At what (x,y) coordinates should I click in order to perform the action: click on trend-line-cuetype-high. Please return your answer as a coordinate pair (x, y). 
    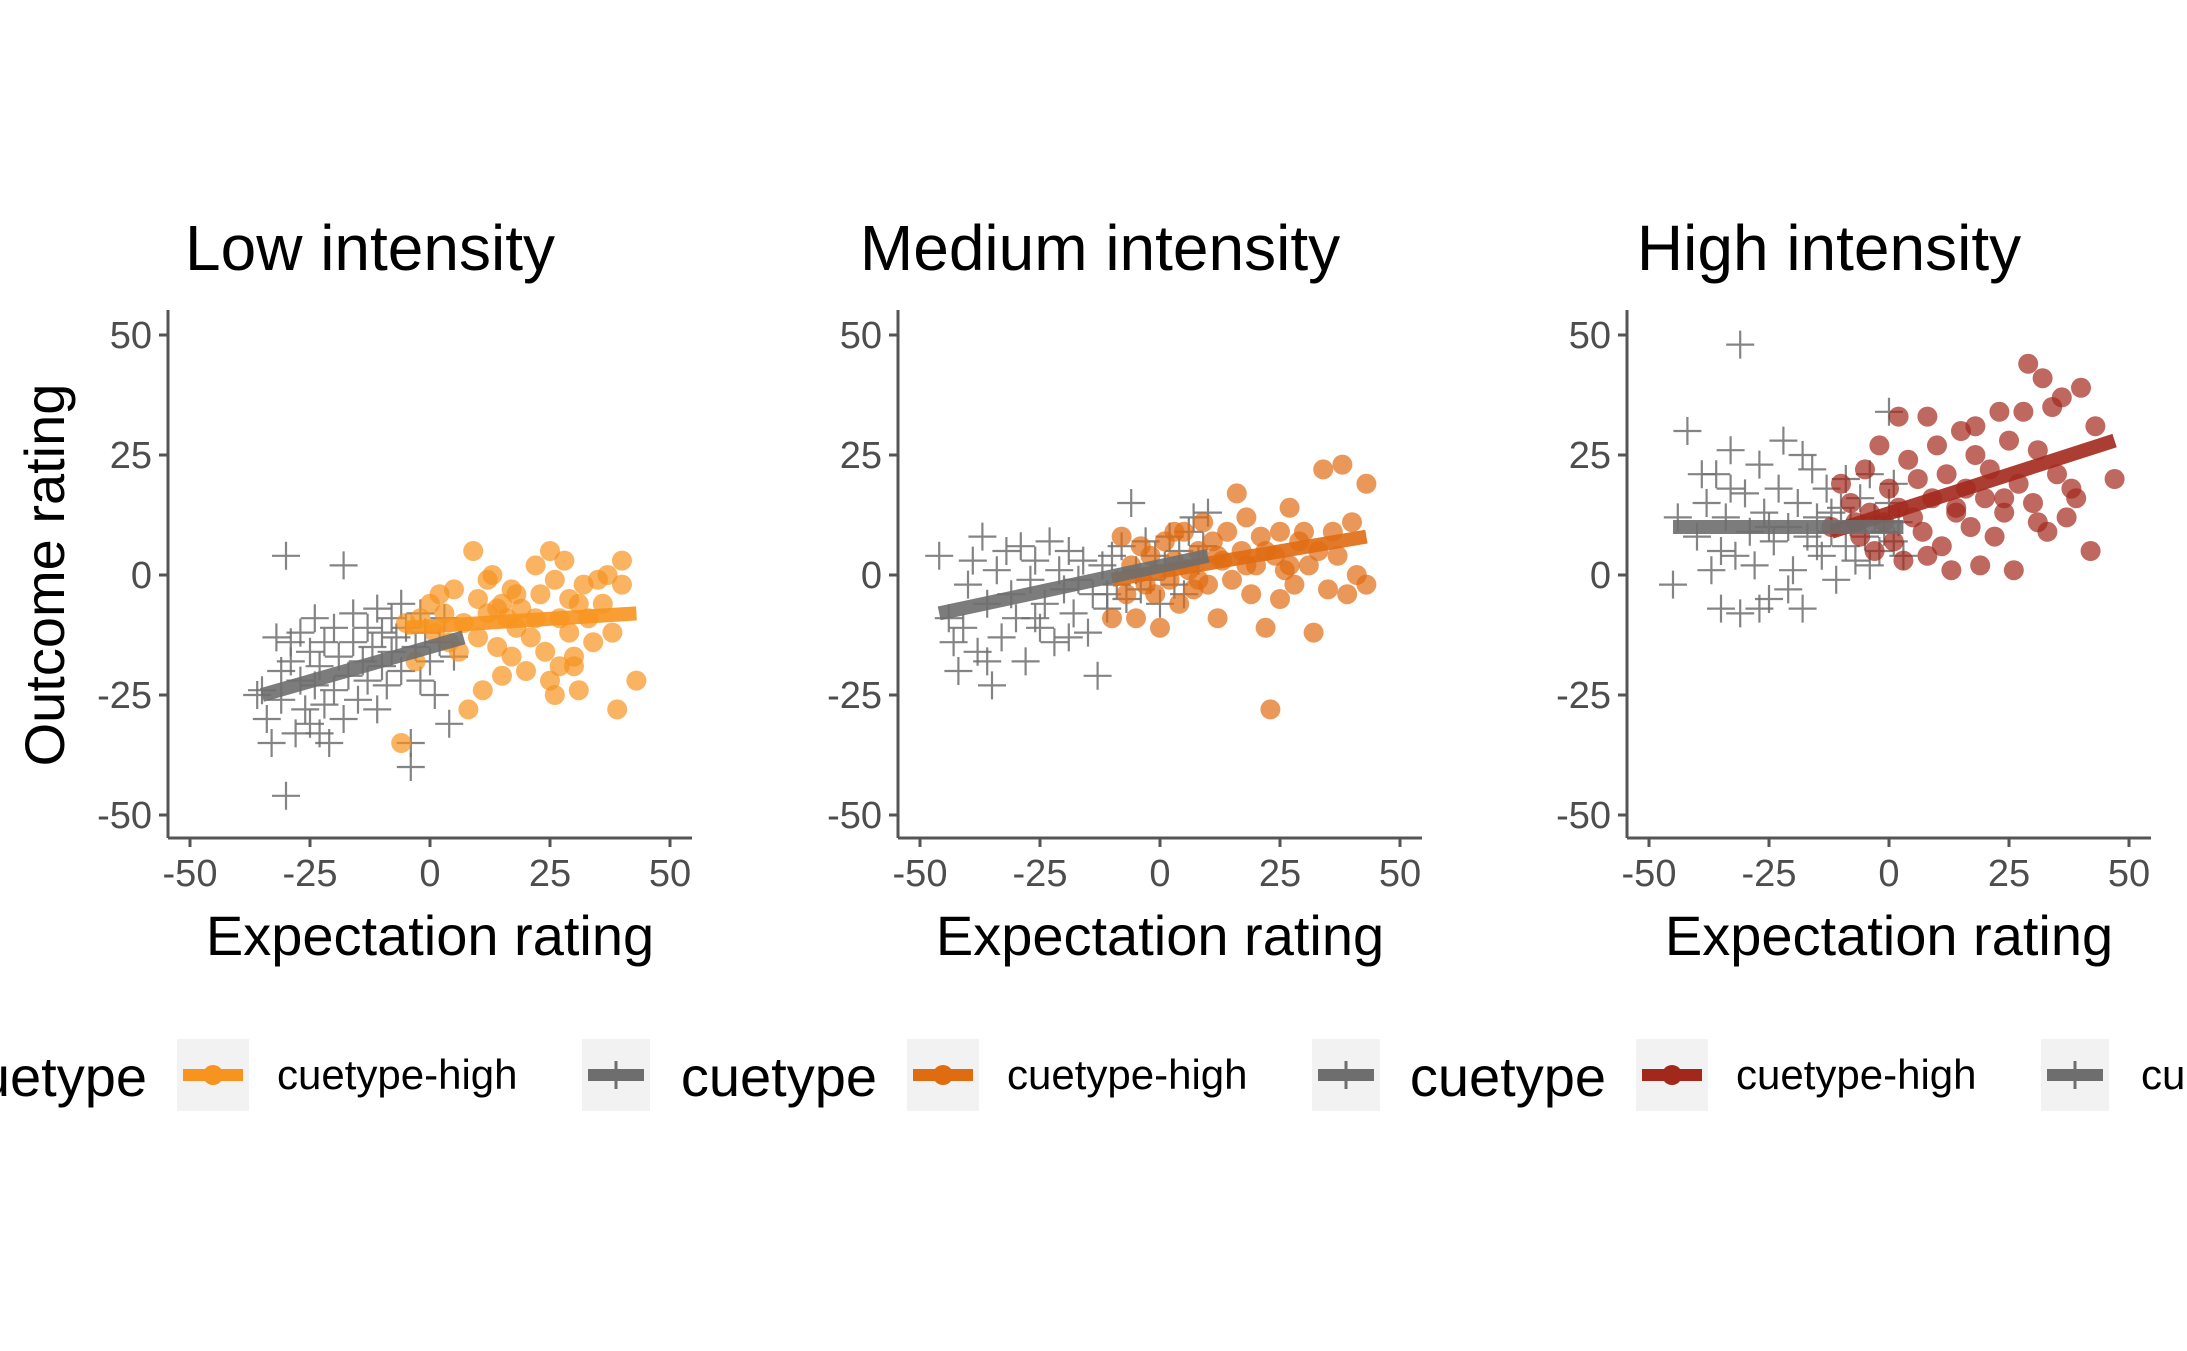
    Looking at the image, I should click on (1973, 486).